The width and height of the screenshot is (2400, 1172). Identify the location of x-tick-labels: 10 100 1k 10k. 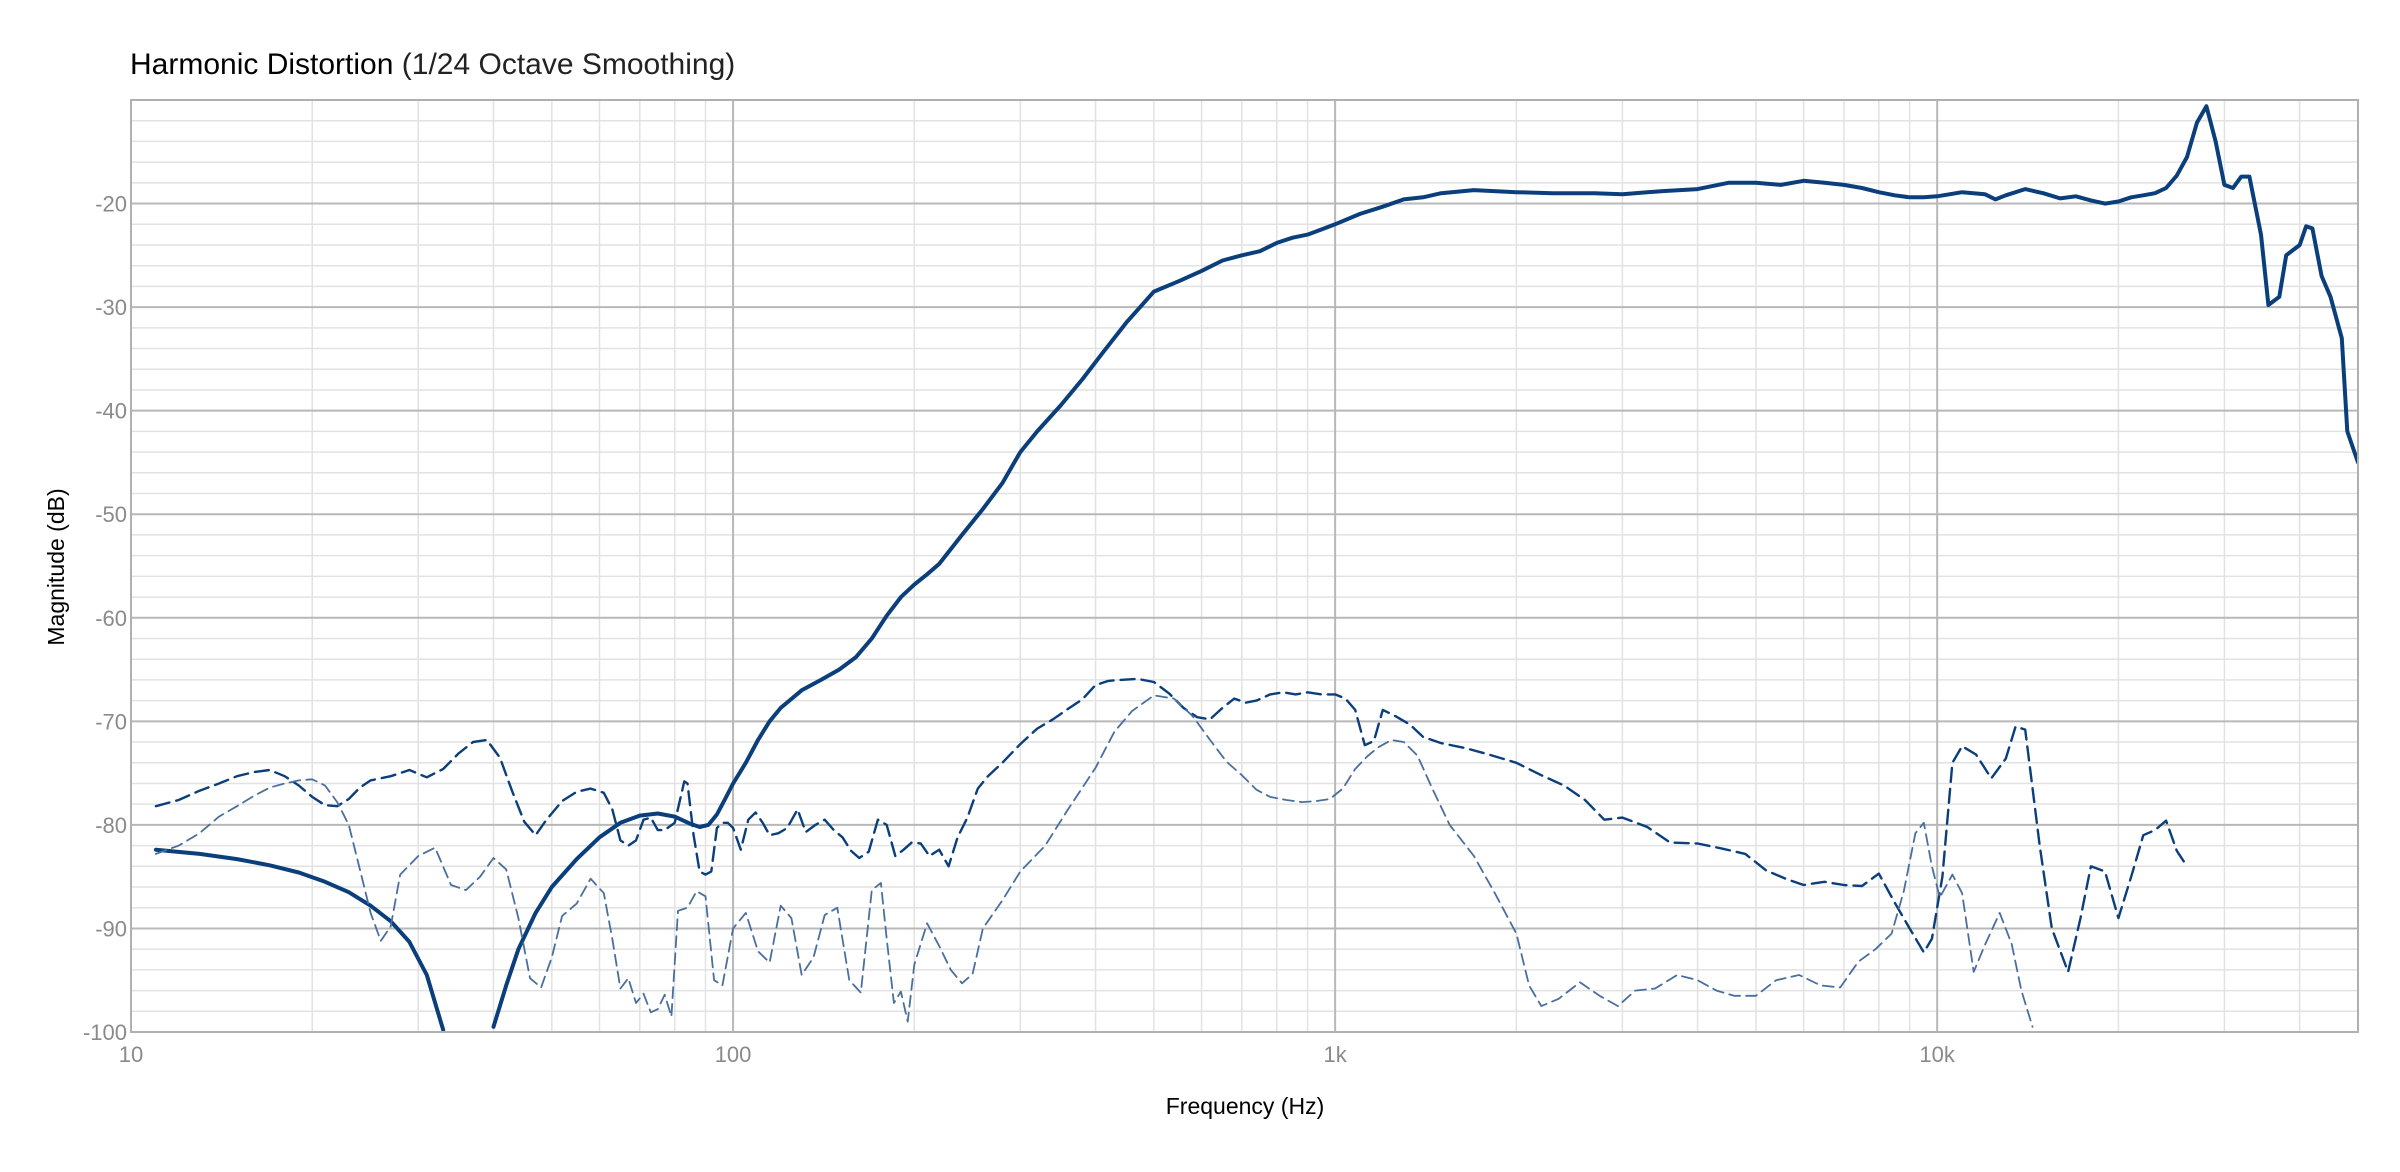
(1037, 1054).